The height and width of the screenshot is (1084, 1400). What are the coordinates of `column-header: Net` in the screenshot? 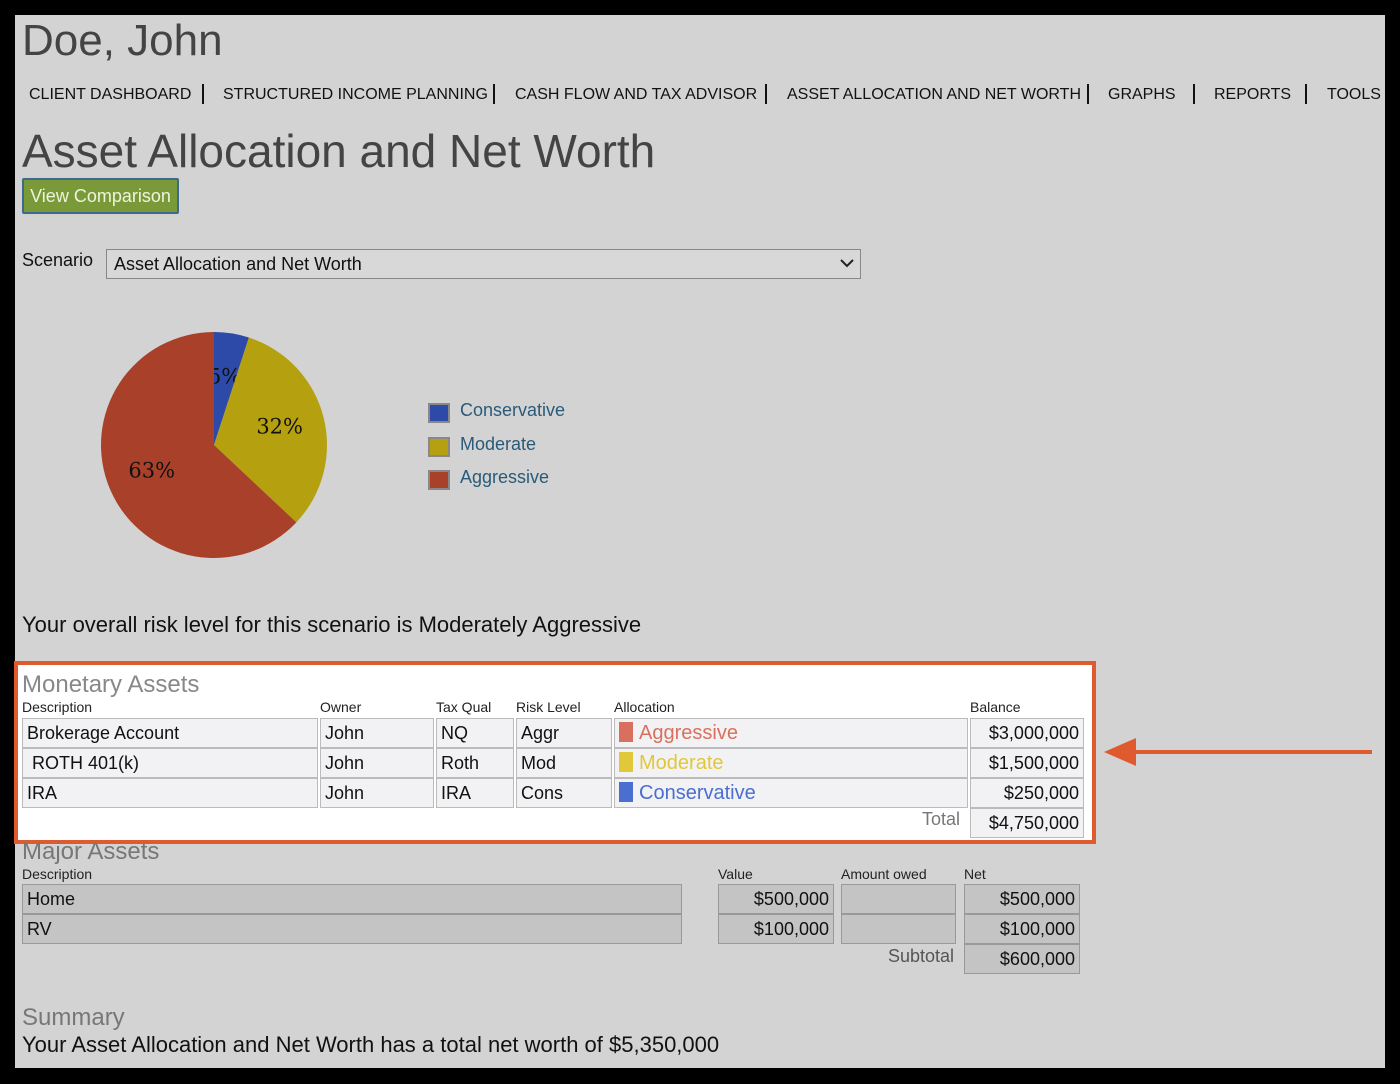 It's located at (975, 874).